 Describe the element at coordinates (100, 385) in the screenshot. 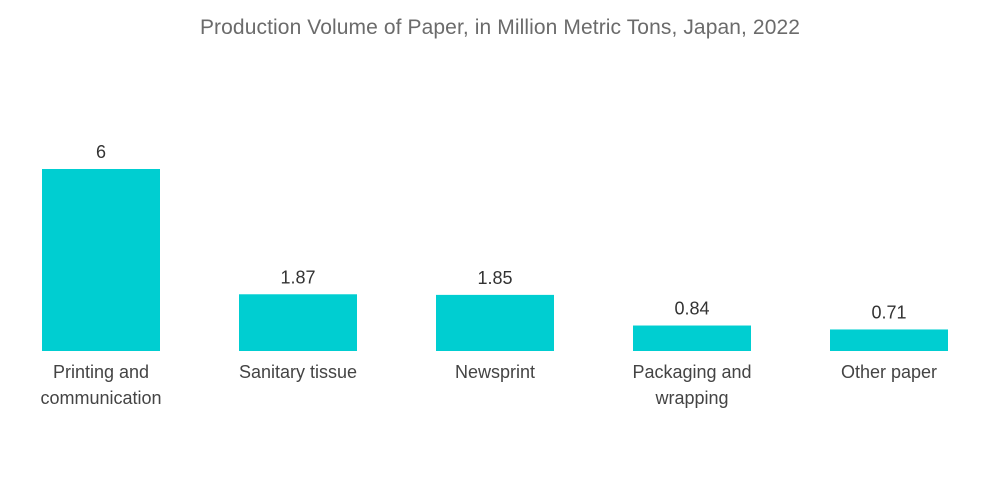

I see `category-label-0: Printing and communication` at that location.